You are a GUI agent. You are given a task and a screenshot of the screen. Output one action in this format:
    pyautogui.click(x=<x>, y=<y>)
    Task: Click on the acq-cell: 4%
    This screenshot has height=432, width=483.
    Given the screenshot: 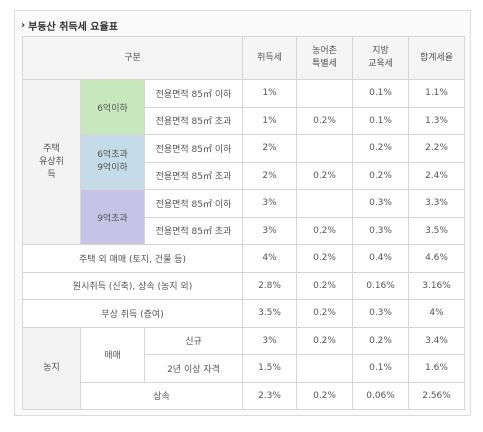 What is the action you would take?
    pyautogui.click(x=270, y=258)
    